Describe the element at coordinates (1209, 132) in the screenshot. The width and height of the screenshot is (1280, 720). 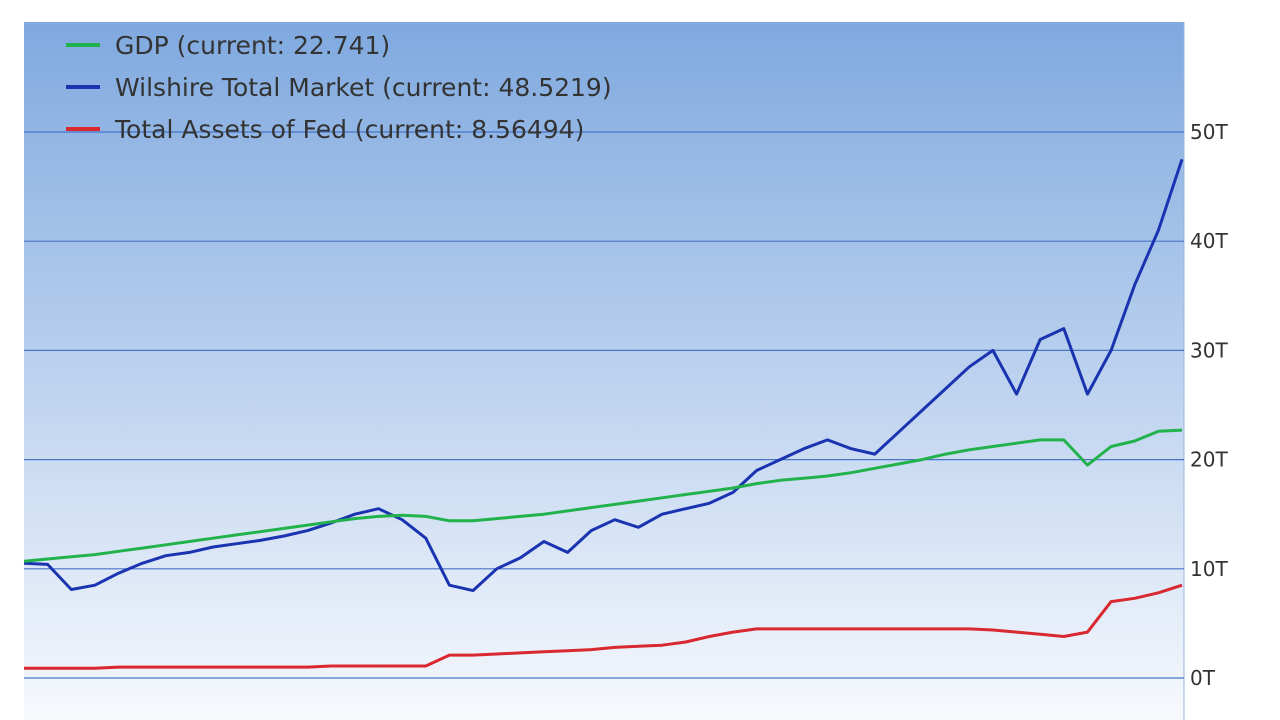
I see `y-tick-label: 50T` at that location.